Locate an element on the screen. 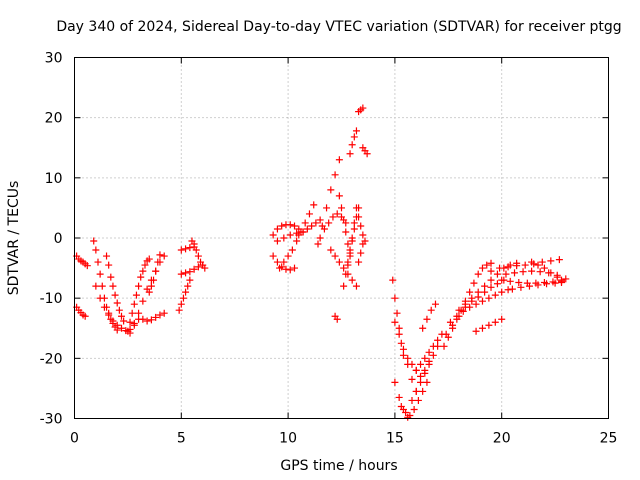 The width and height of the screenshot is (640, 480). x-tick-label: 10 is located at coordinates (288, 439).